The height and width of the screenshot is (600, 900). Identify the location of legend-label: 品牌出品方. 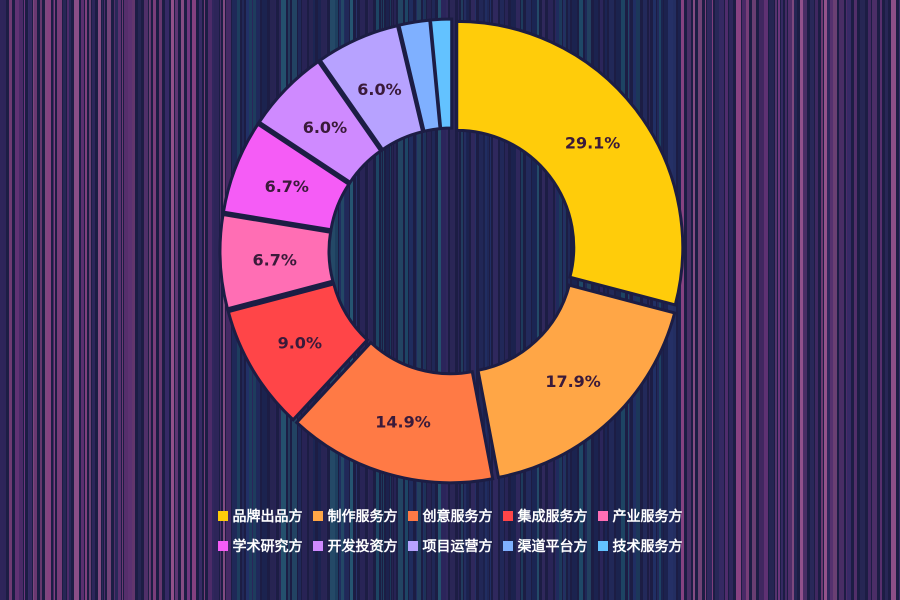
(267, 517).